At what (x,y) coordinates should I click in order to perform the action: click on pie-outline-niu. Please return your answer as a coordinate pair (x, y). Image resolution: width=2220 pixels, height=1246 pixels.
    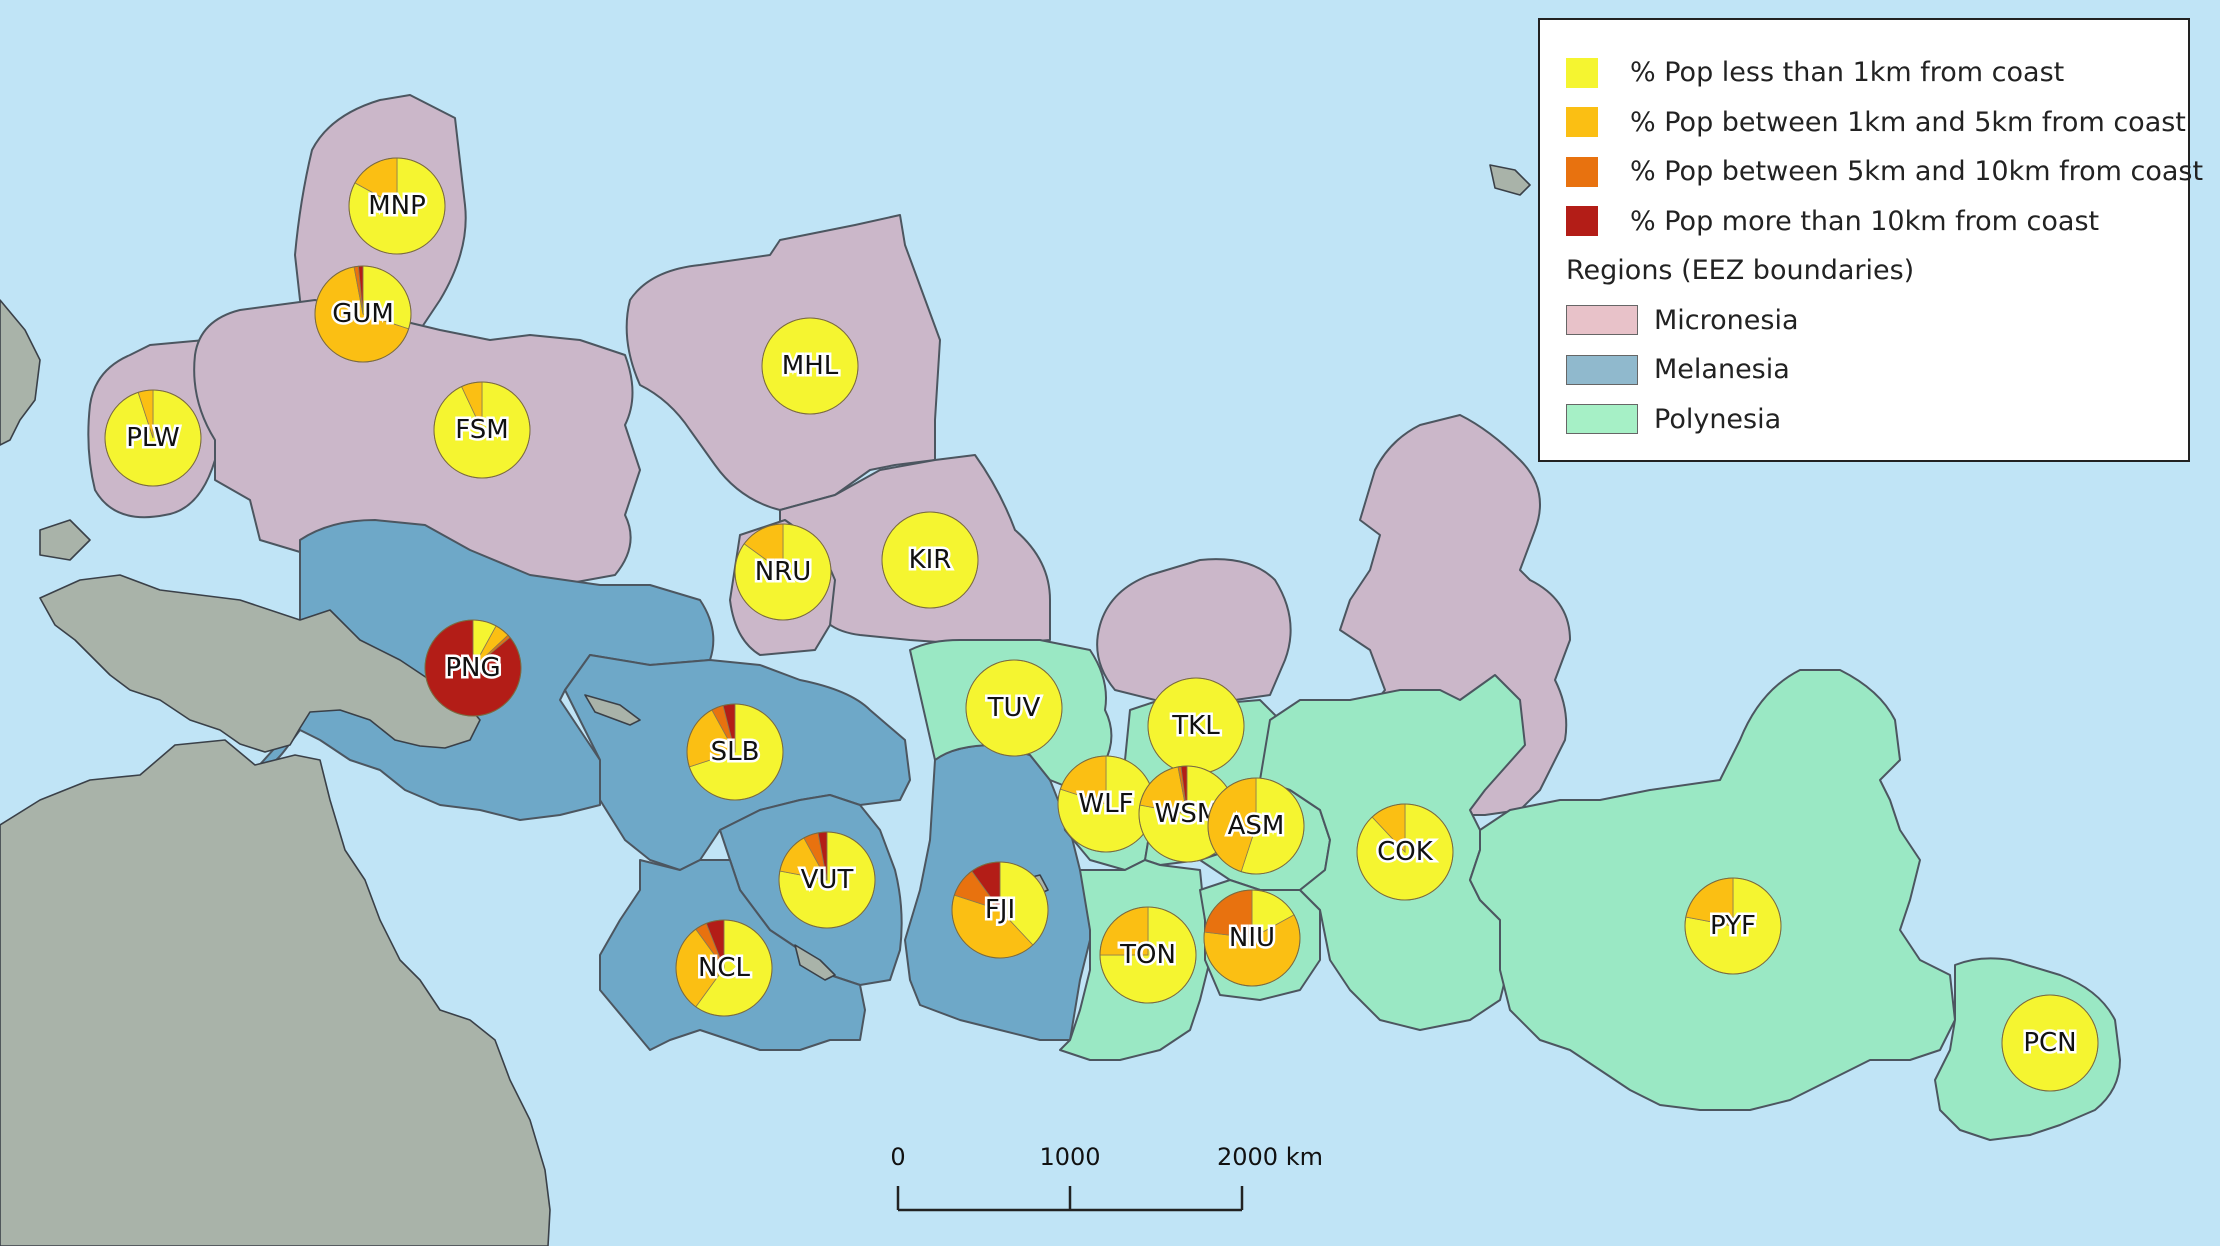
    Looking at the image, I should click on (1252, 938).